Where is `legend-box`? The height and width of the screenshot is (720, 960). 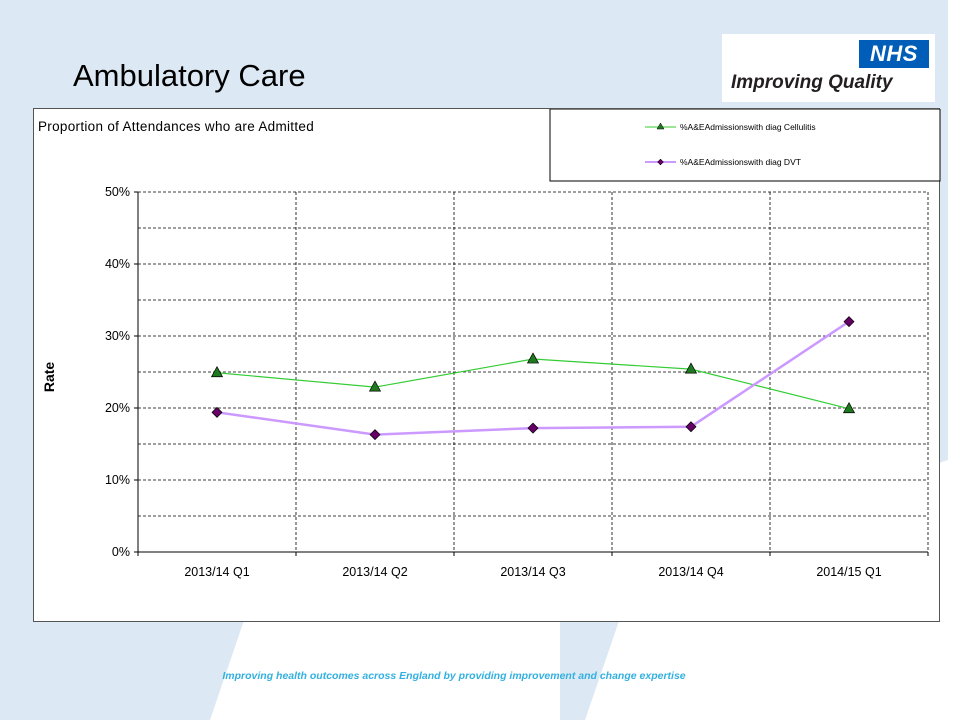 legend-box is located at coordinates (745, 145).